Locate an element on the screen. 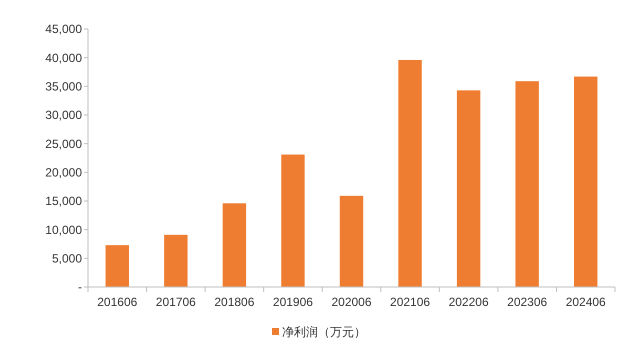 The height and width of the screenshot is (347, 640). x-tick-label: 201706 is located at coordinates (176, 302).